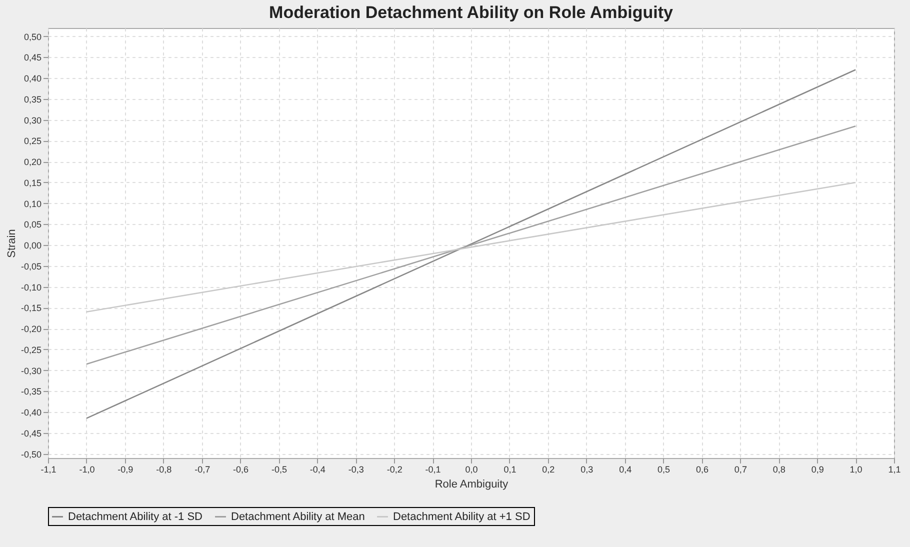 Image resolution: width=910 pixels, height=547 pixels. What do you see at coordinates (856, 469) in the screenshot?
I see `x-tick-label: 1,0` at bounding box center [856, 469].